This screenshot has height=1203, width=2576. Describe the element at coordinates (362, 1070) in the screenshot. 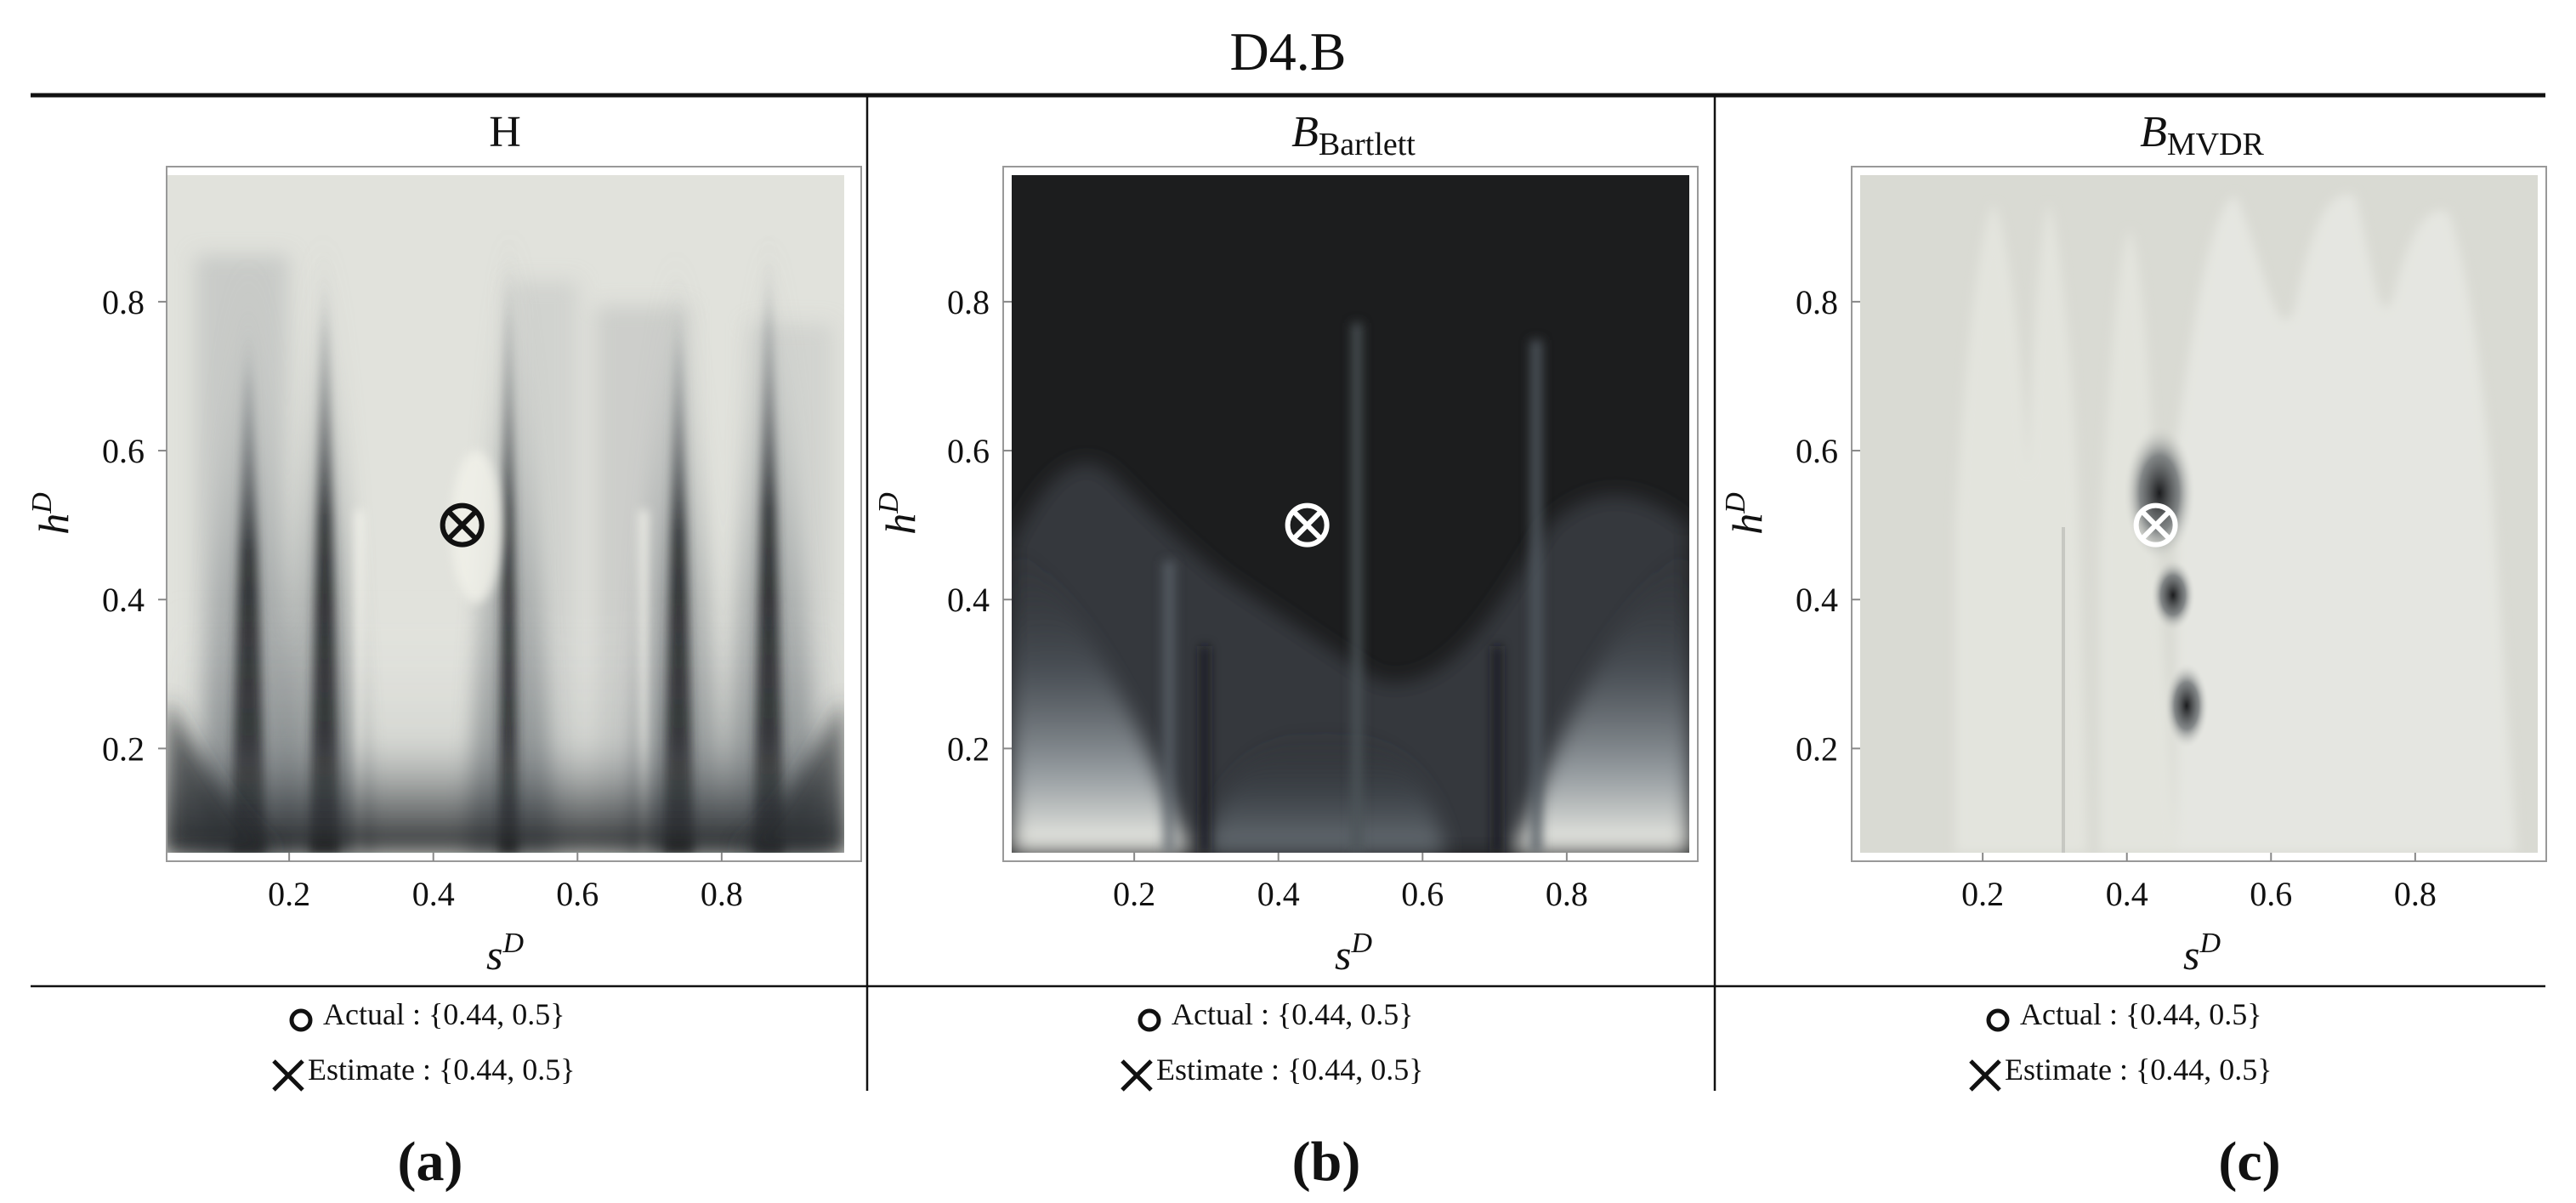

I see `legend-a-estimate-label: Estimate` at that location.